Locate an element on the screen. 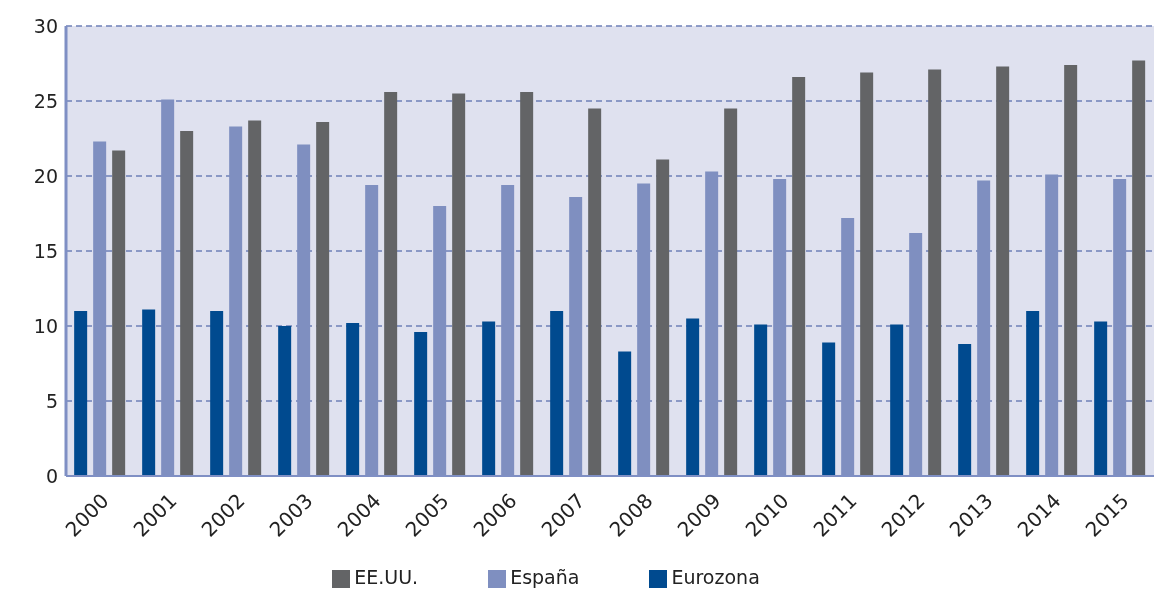 The width and height of the screenshot is (1163, 604). y-tick-label: 25 is located at coordinates (45, 100).